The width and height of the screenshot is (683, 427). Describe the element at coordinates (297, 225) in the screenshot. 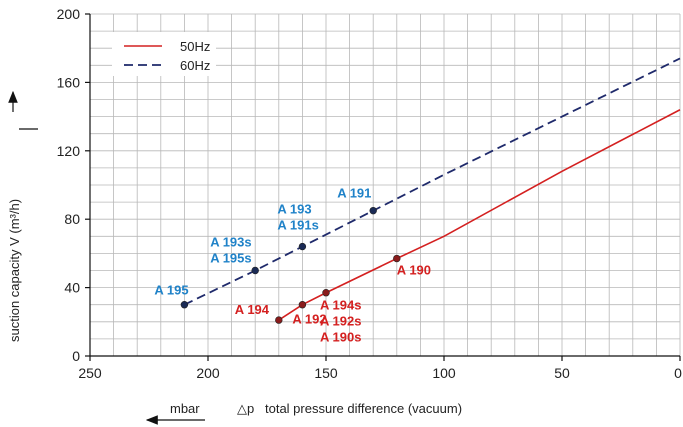

I see `model-label: A 191s` at that location.